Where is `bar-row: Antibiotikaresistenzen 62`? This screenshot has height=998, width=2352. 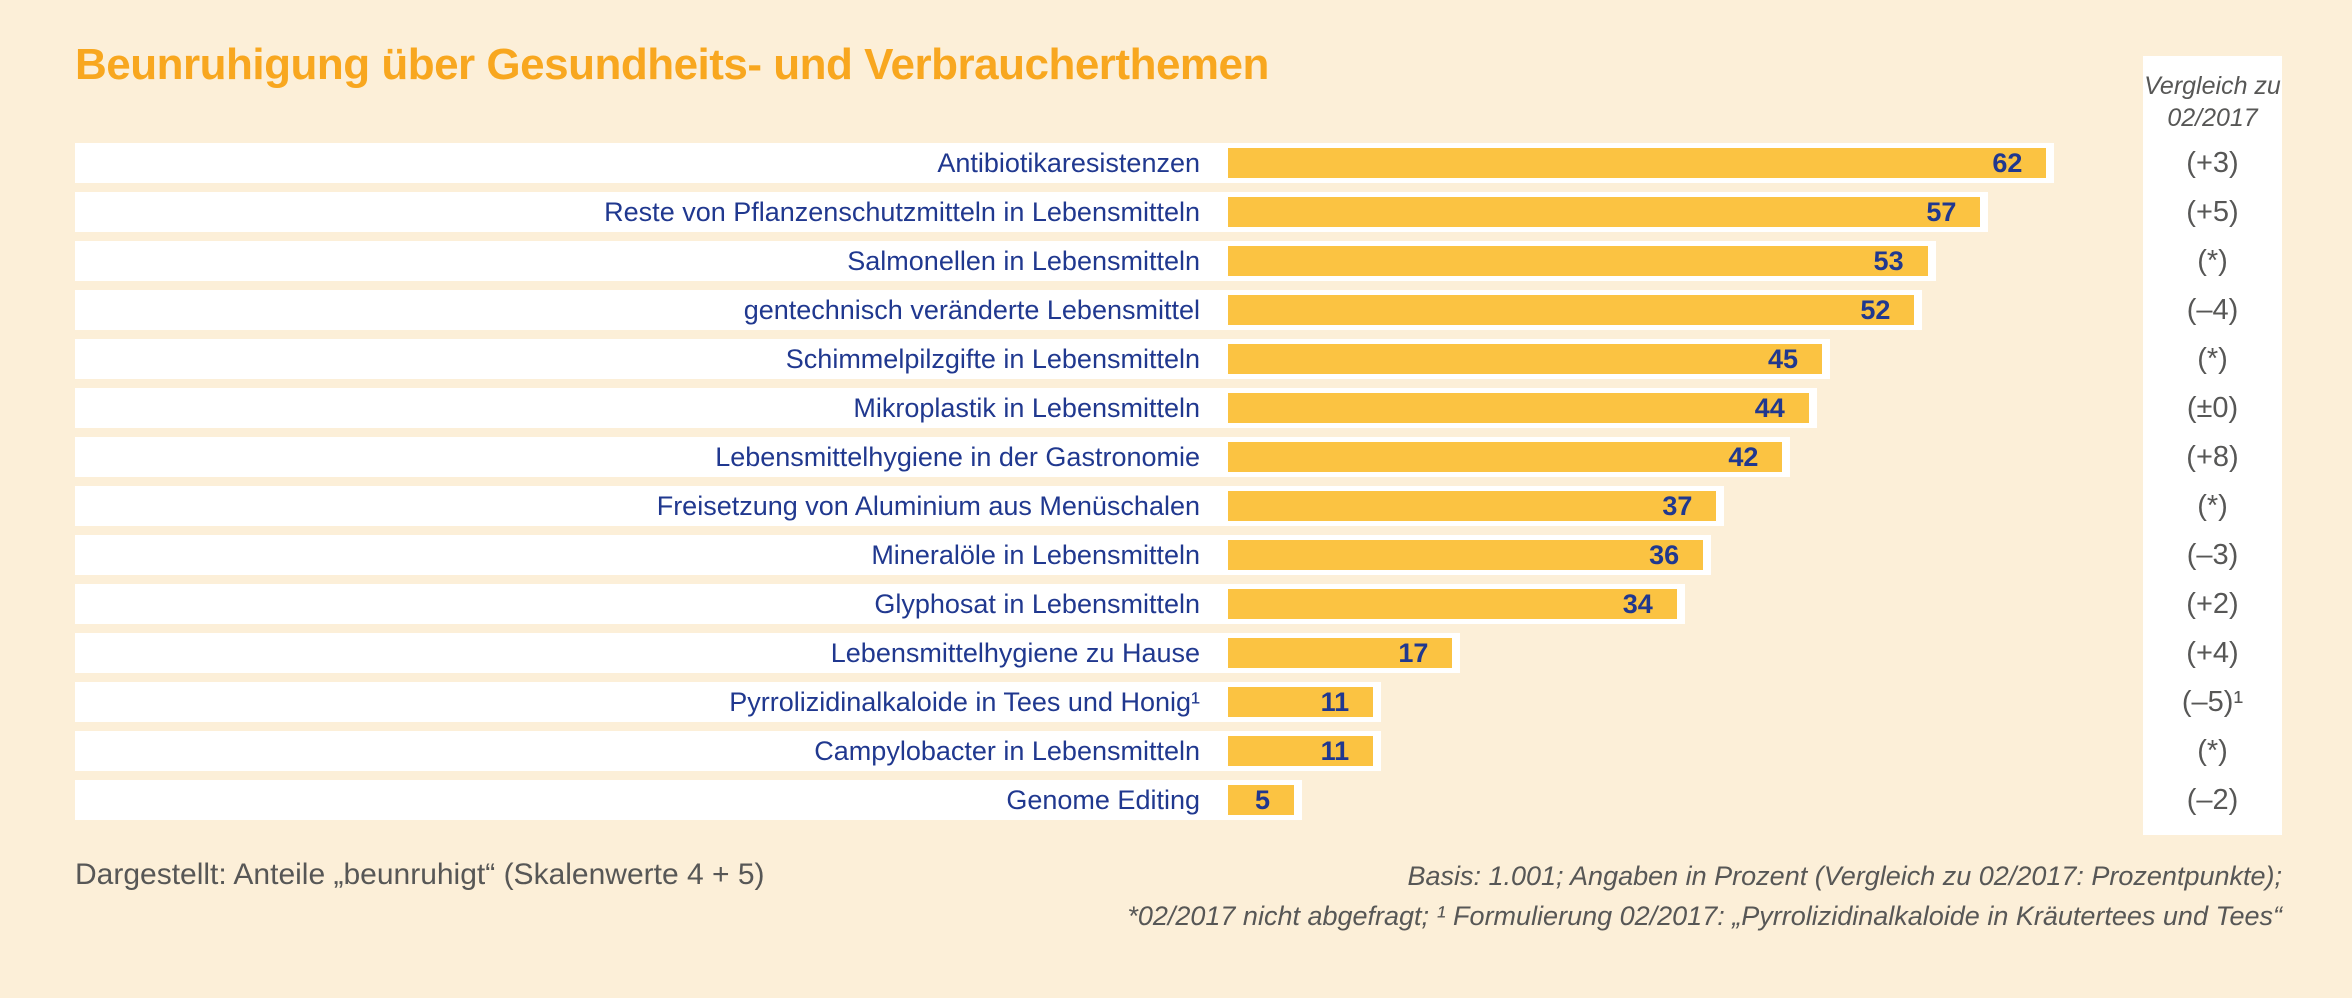 bar-row: Antibiotikaresistenzen 62 is located at coordinates (1065, 163).